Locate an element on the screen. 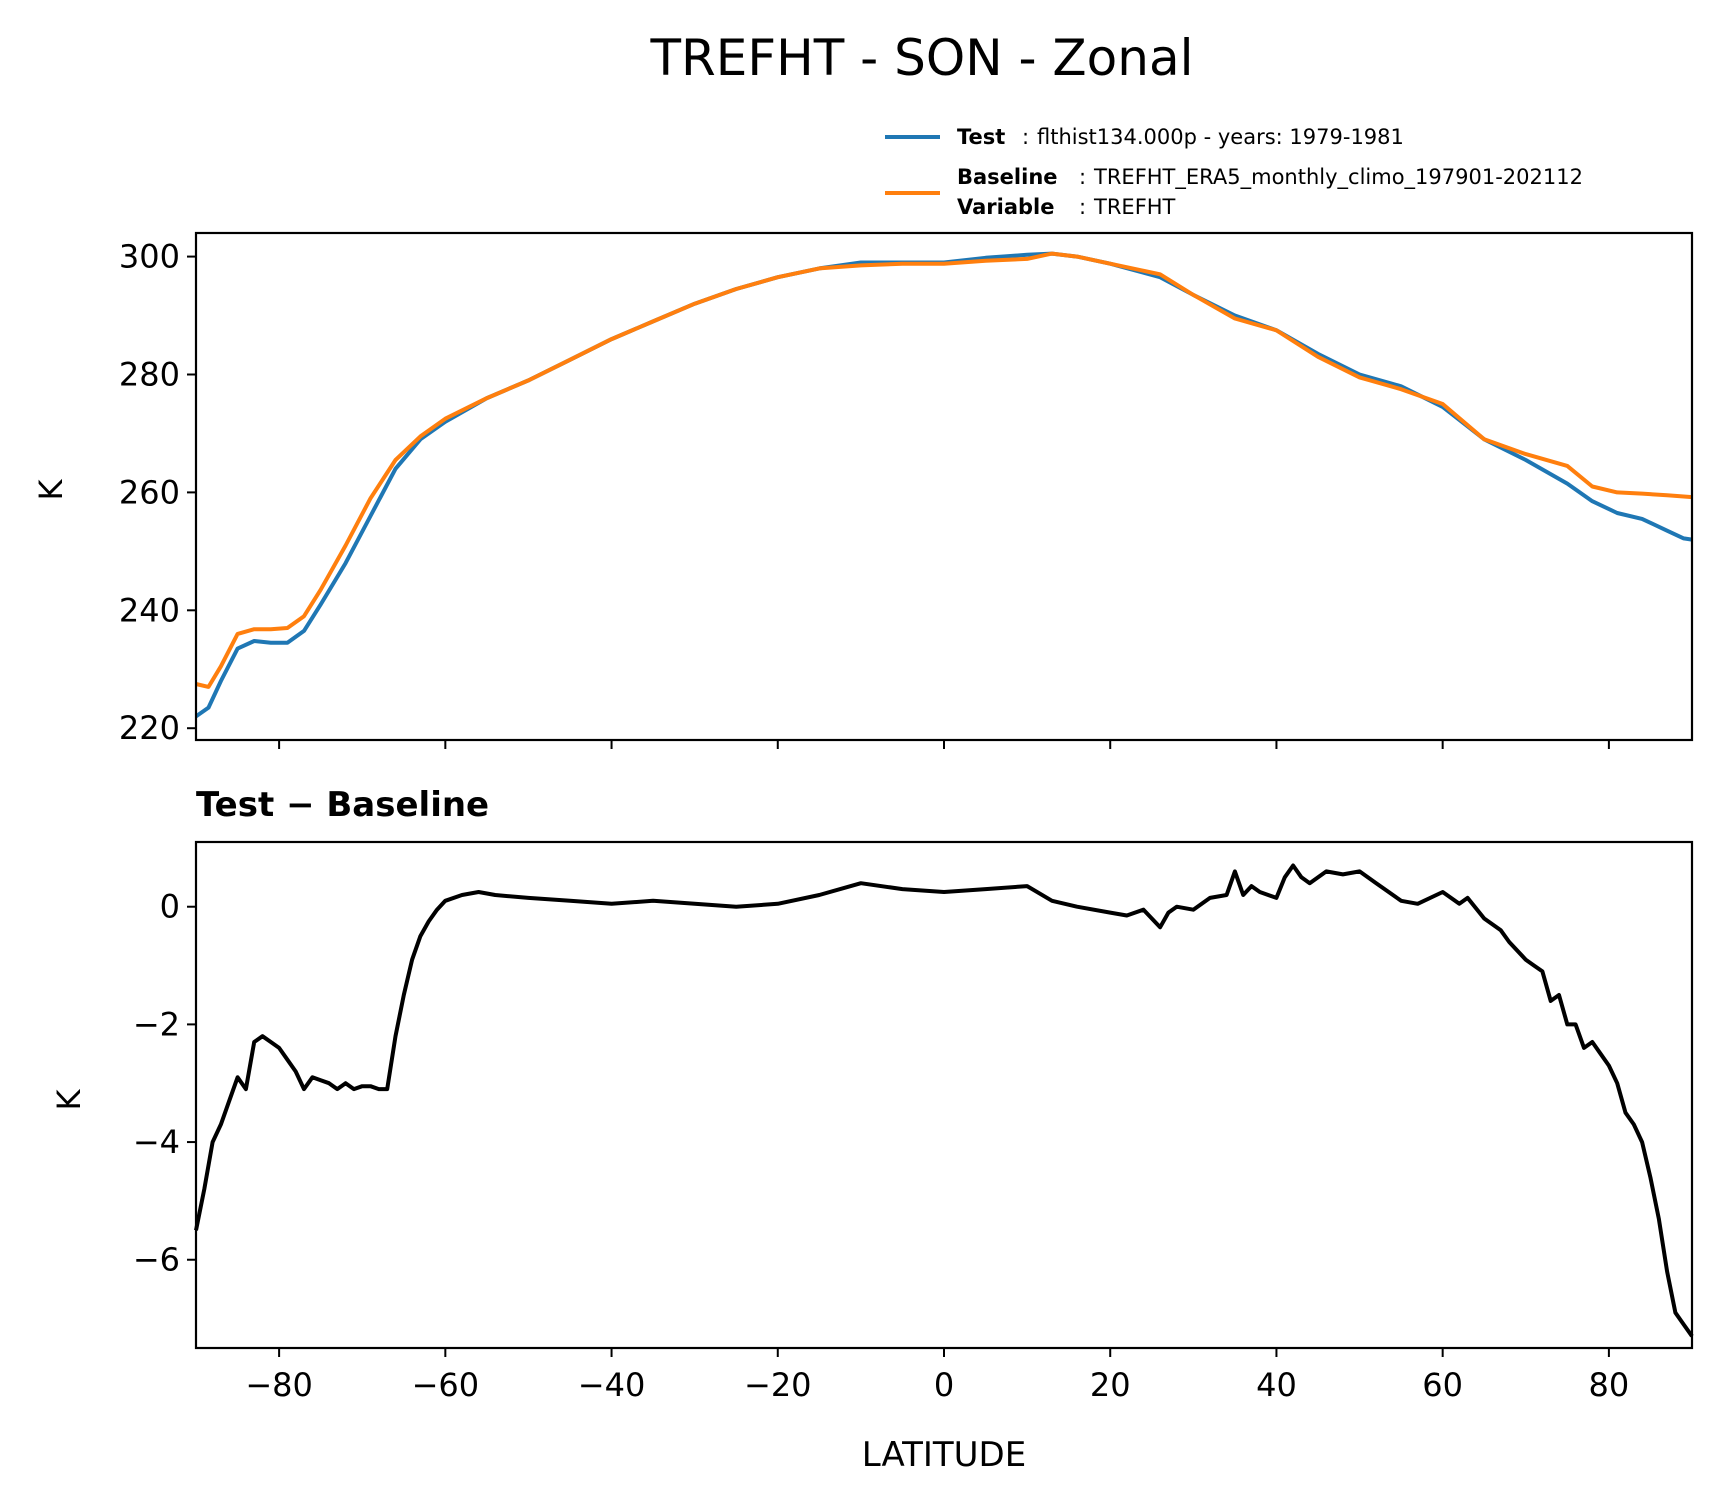 This screenshot has width=1713, height=1496. xtick-label: 20 is located at coordinates (1110, 1385).